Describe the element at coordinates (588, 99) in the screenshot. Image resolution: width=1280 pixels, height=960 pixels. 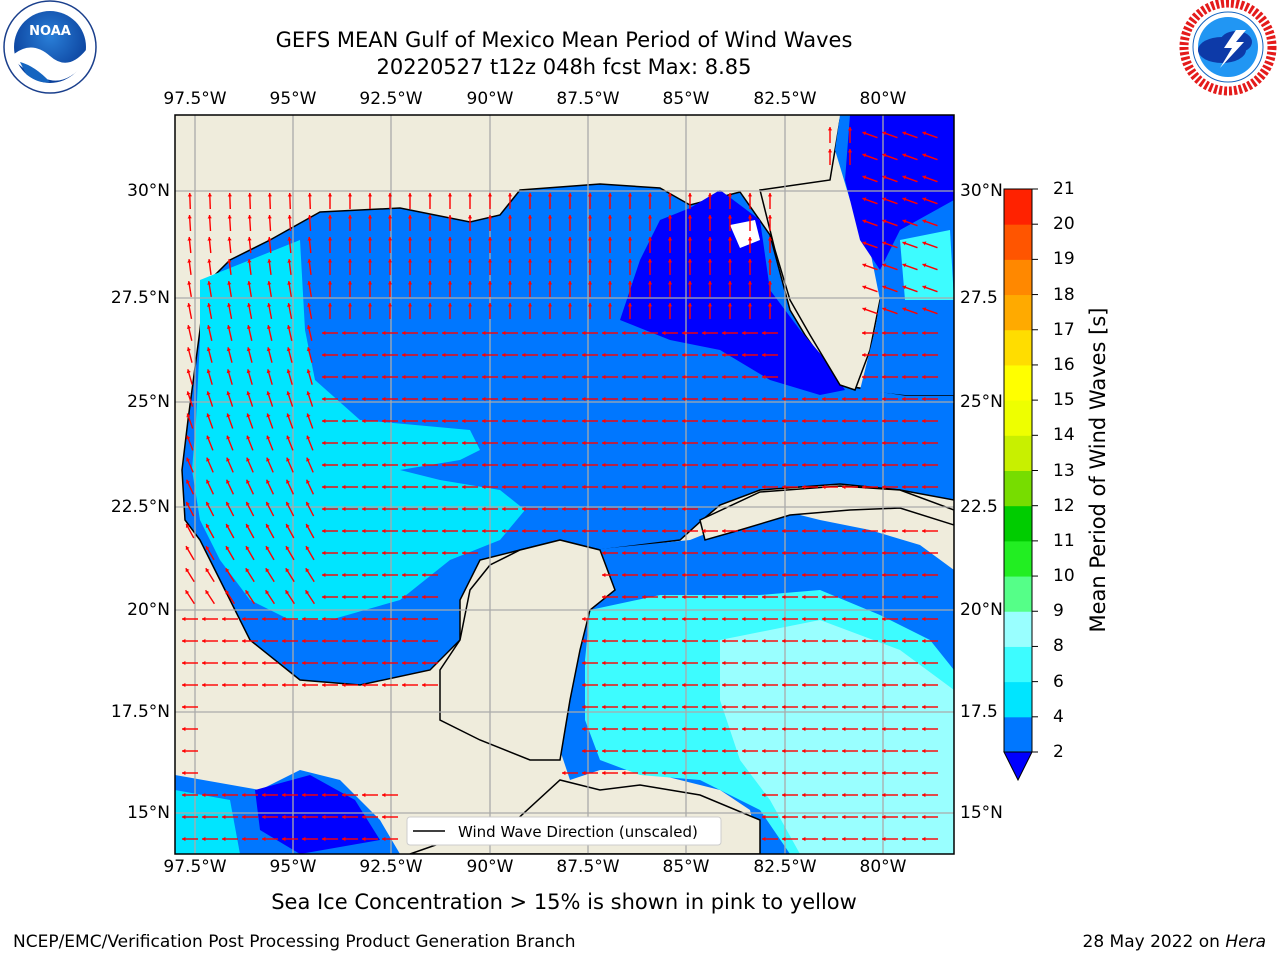
I see `lon-tick-top: 87.5°W` at that location.